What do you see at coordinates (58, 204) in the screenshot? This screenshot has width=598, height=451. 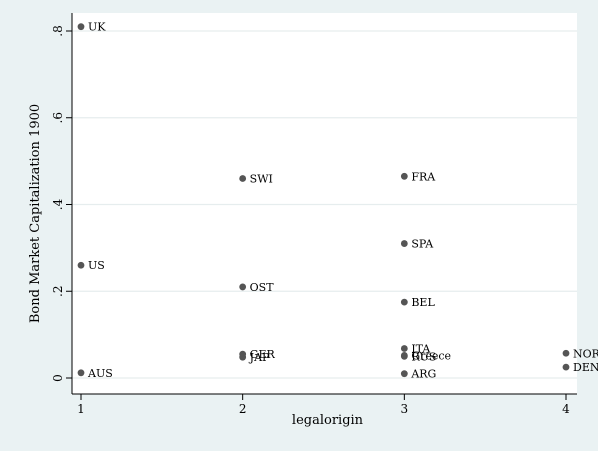 I see `y-tick-label: .4` at bounding box center [58, 204].